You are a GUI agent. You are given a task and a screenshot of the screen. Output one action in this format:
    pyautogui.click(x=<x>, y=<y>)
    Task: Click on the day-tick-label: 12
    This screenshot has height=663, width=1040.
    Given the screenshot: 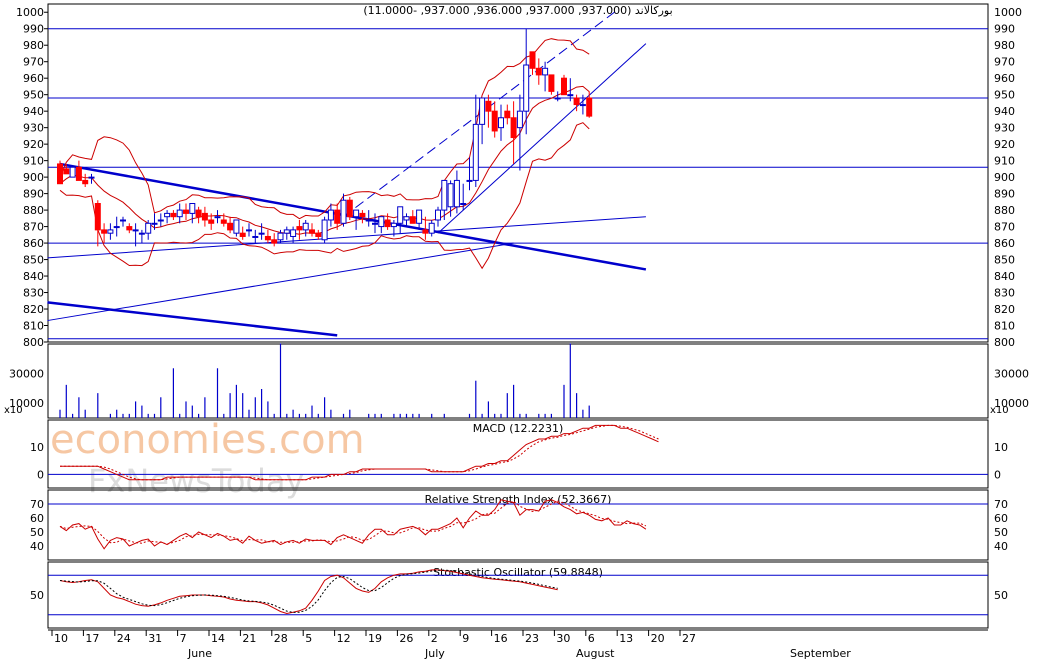 What is the action you would take?
    pyautogui.click(x=344, y=638)
    